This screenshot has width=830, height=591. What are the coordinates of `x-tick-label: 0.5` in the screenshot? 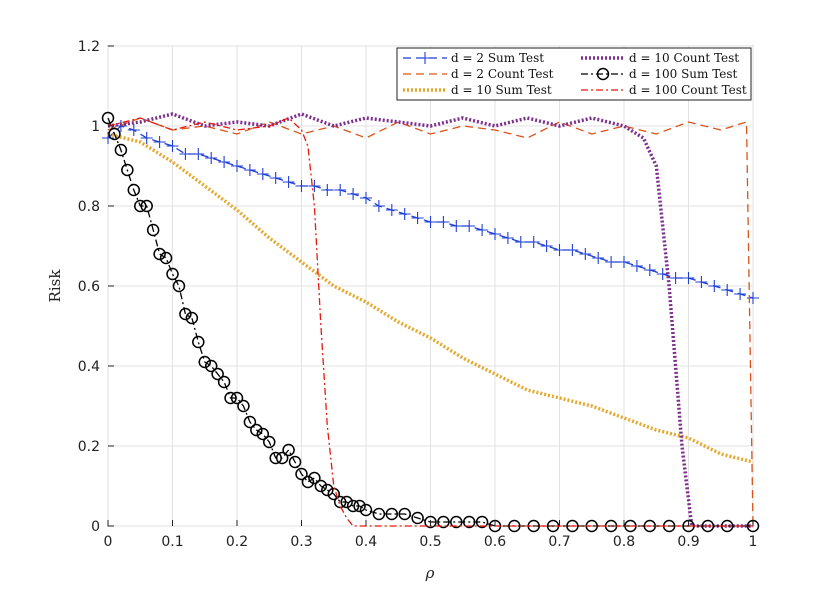 It's located at (430, 542).